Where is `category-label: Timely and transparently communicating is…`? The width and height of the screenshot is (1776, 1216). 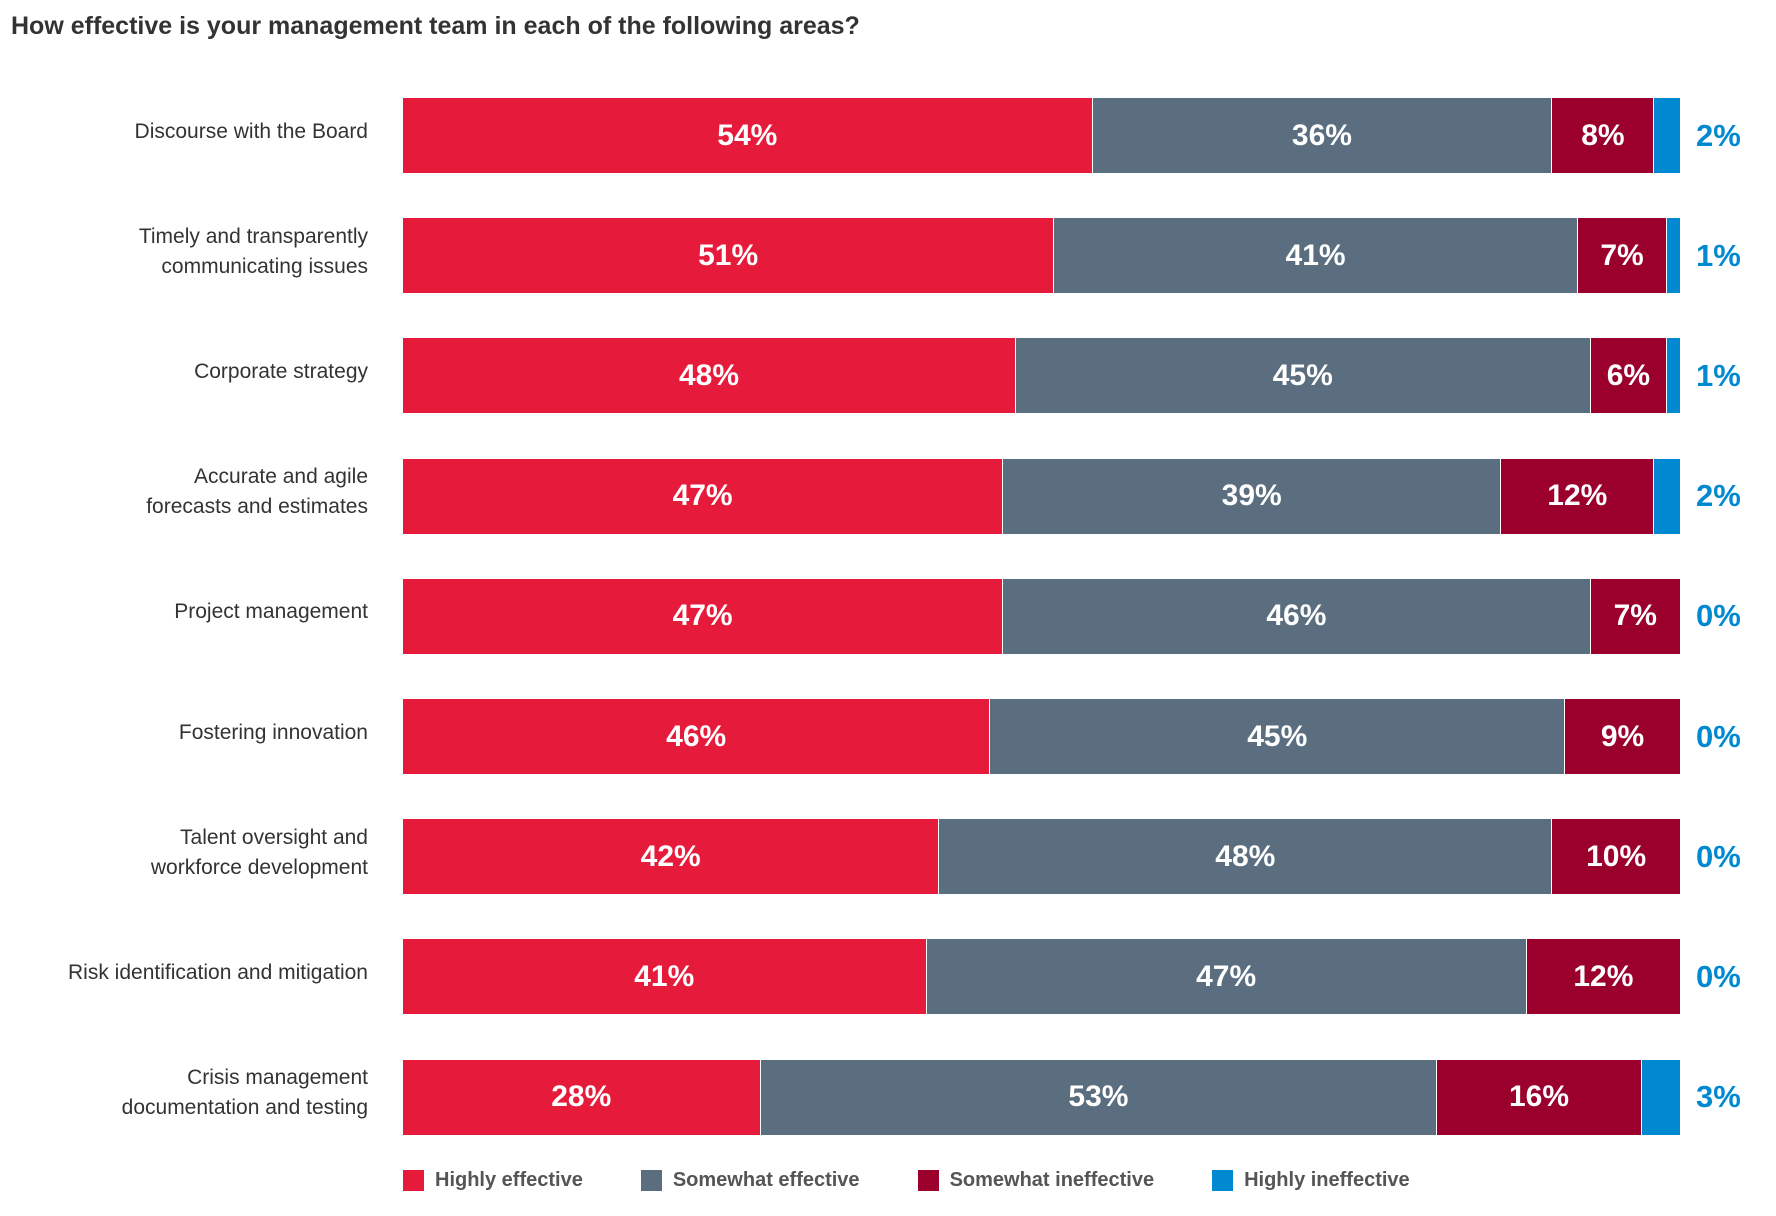 category-label: Timely and transparently communicating is… is located at coordinates (188, 252).